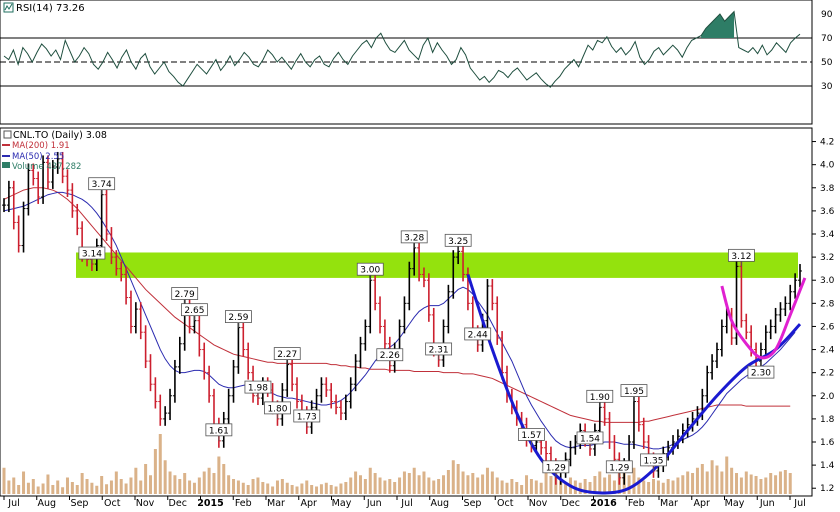 This screenshot has height=512, width=840. What do you see at coordinates (741, 257) in the screenshot?
I see `annotation-label: 3.12` at bounding box center [741, 257].